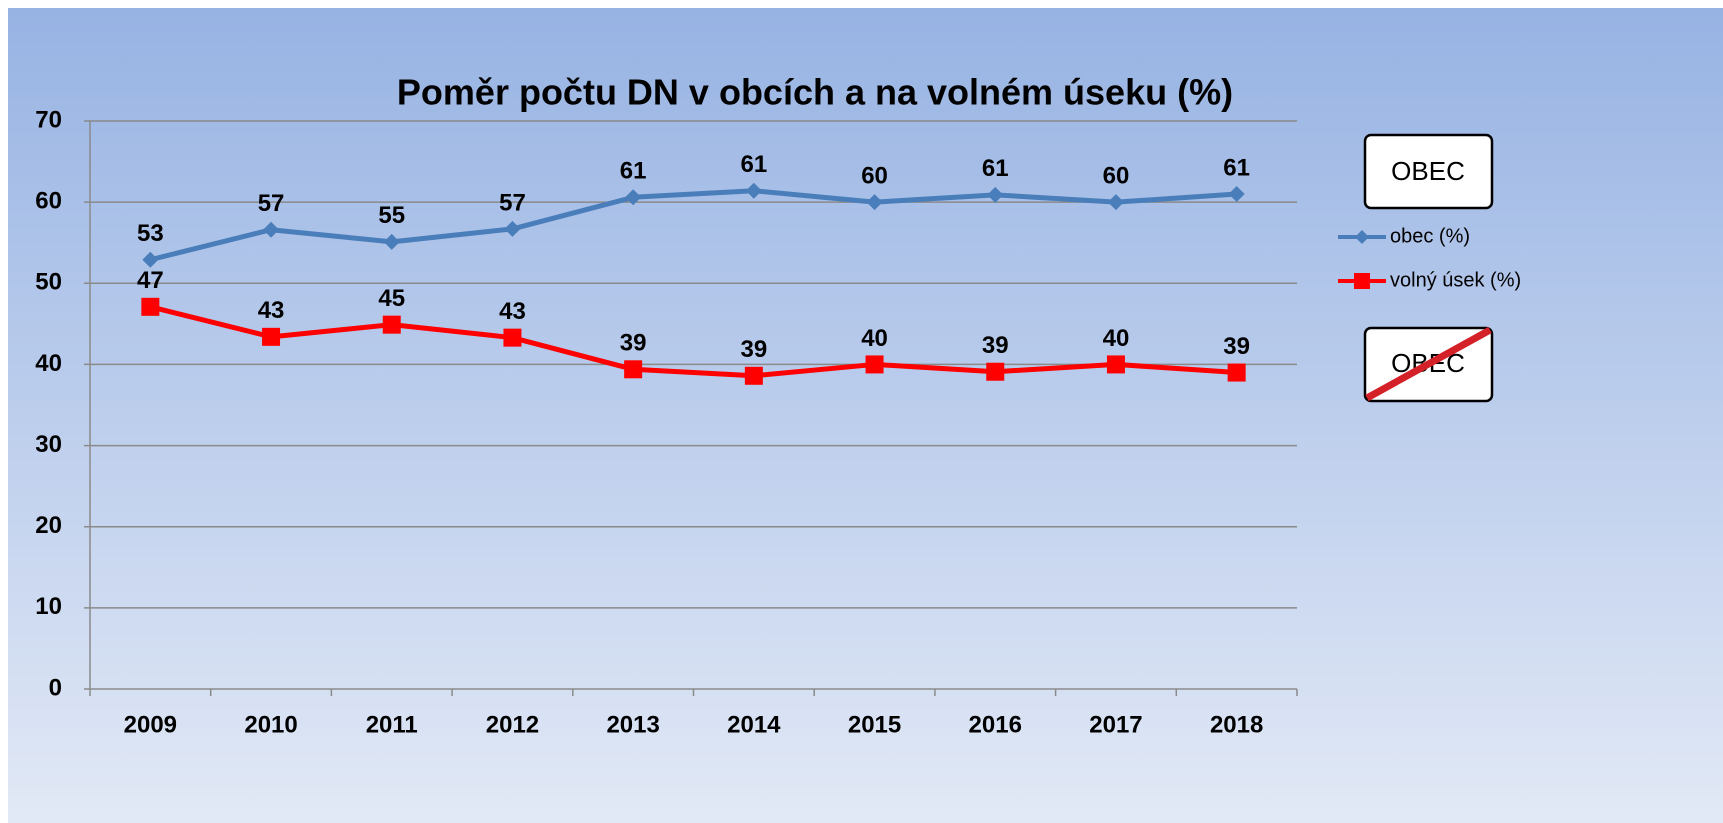 The image size is (1723, 823). I want to click on legend-label: obec (%), so click(1430, 236).